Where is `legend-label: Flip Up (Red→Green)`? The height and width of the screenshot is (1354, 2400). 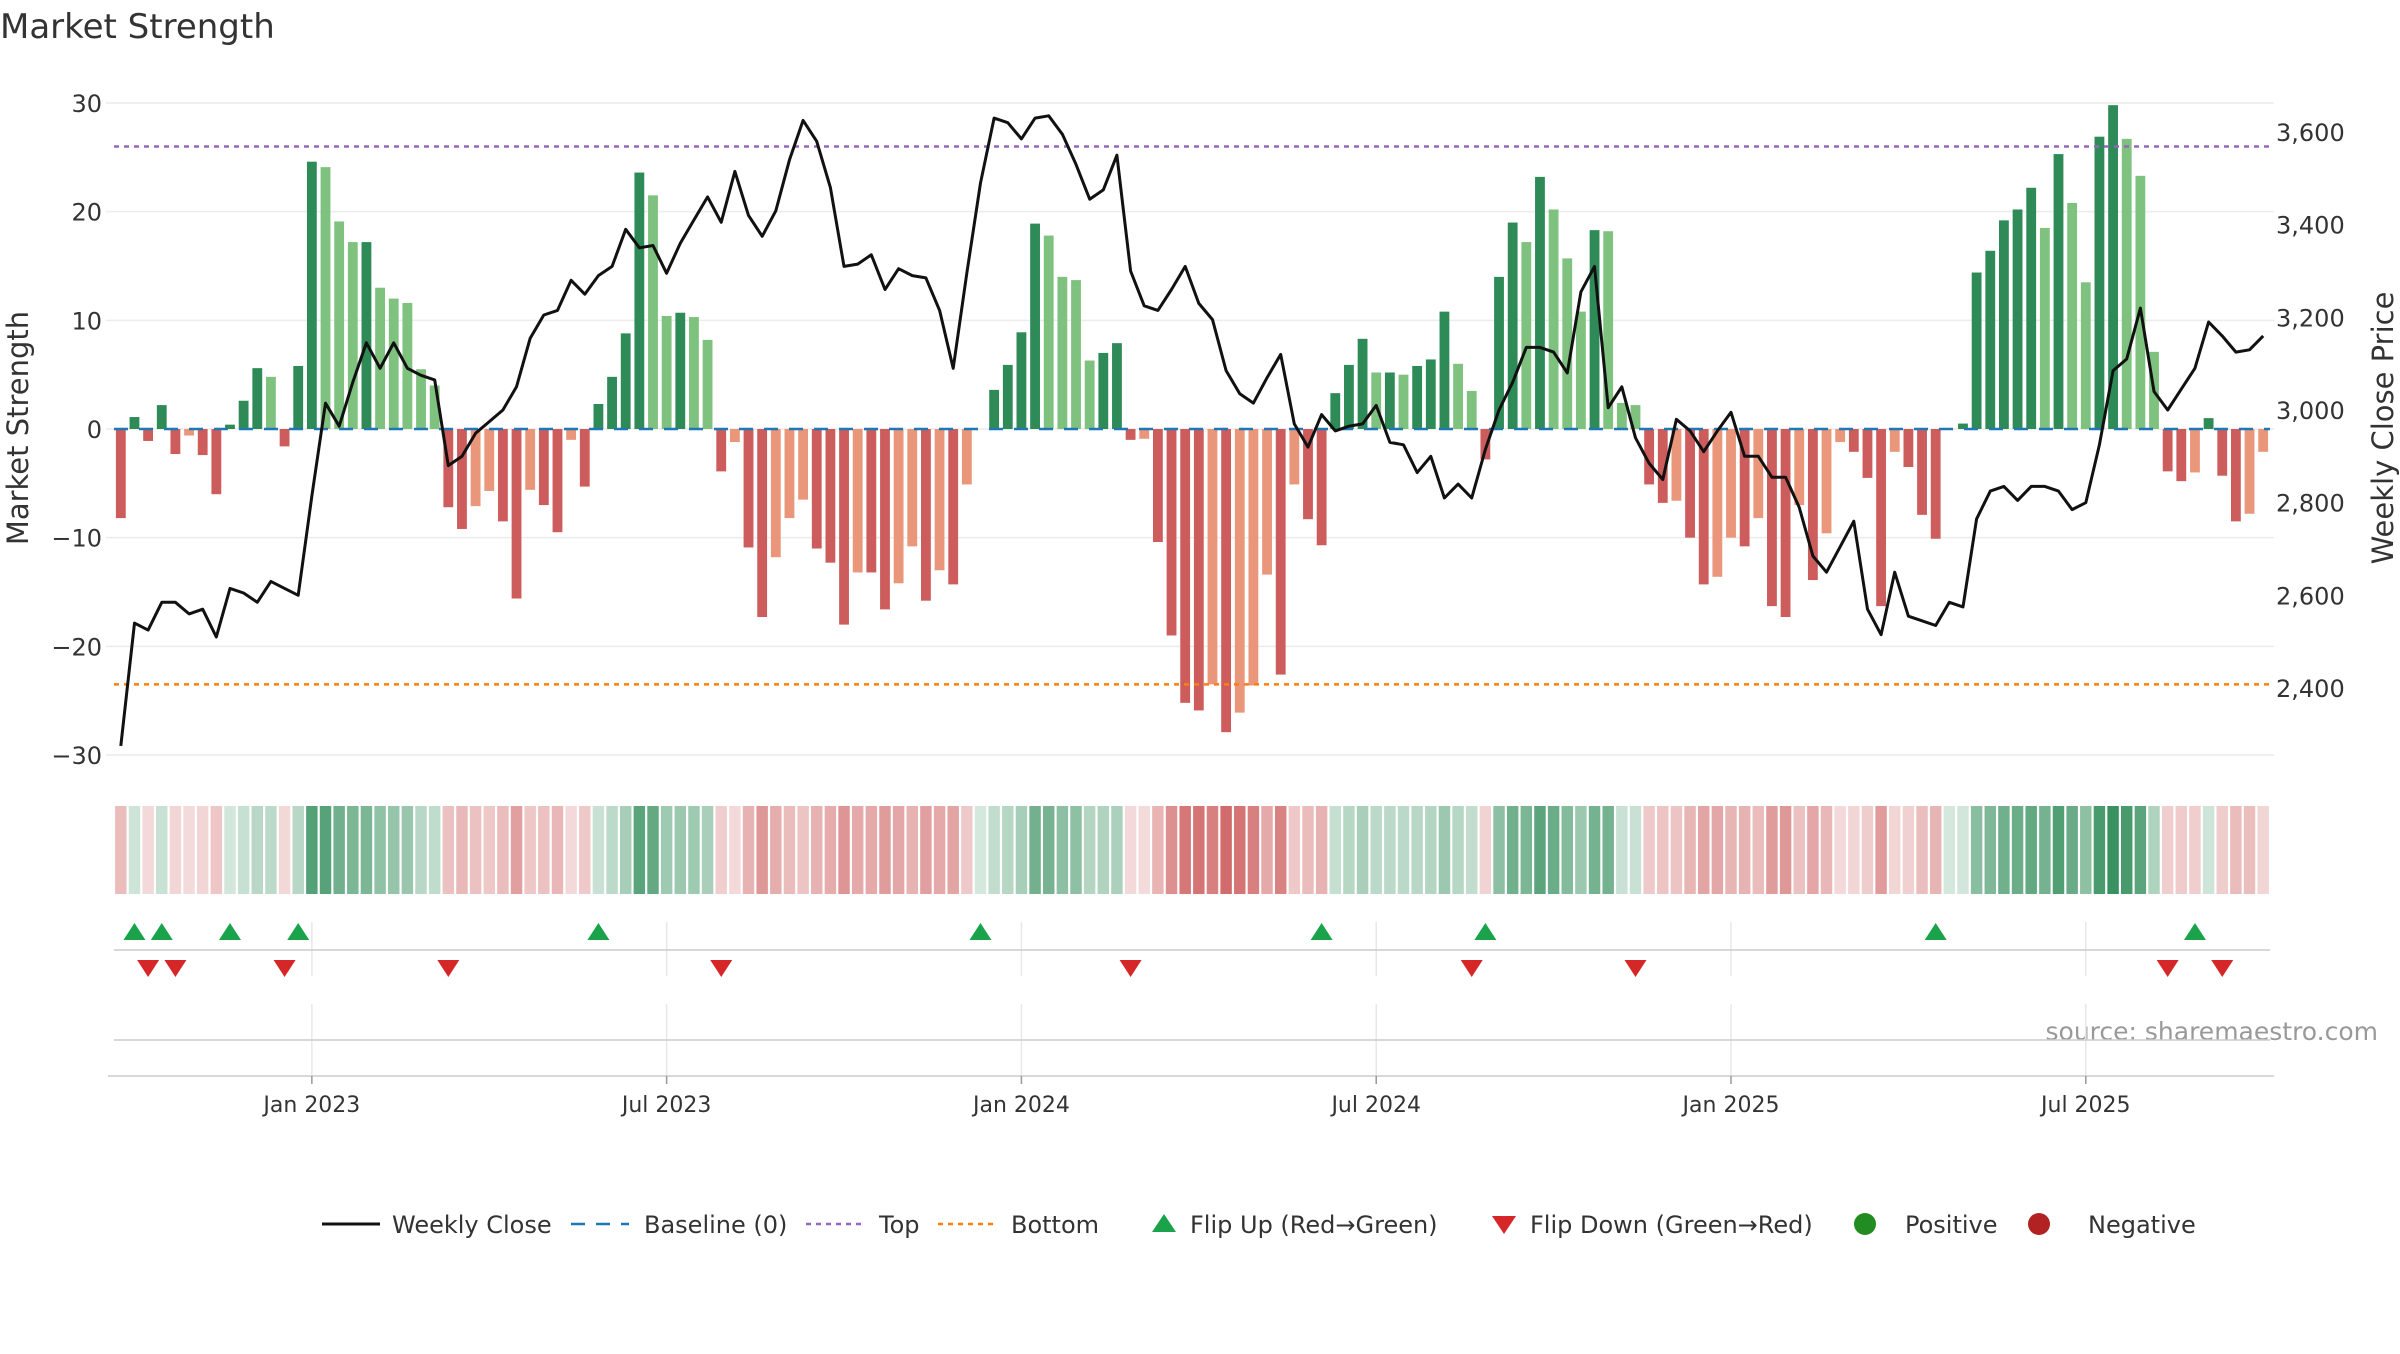 legend-label: Flip Up (Red→Green) is located at coordinates (1314, 1225).